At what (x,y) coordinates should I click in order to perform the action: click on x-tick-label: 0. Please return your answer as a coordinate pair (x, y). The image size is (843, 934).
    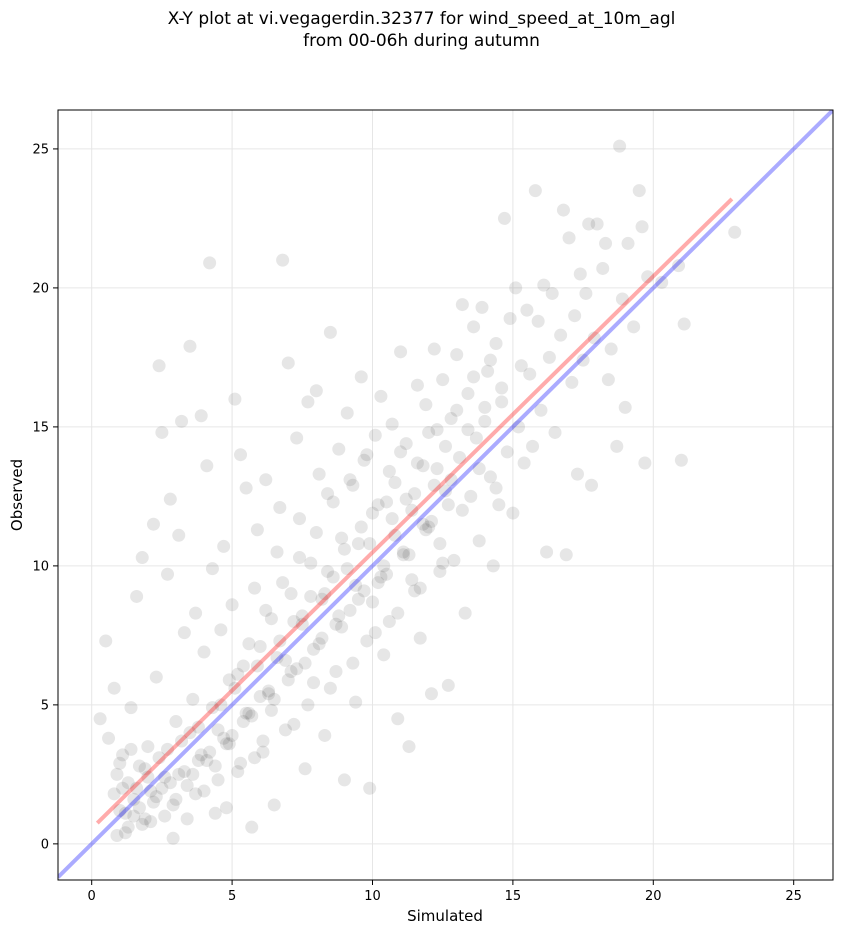
    Looking at the image, I should click on (92, 896).